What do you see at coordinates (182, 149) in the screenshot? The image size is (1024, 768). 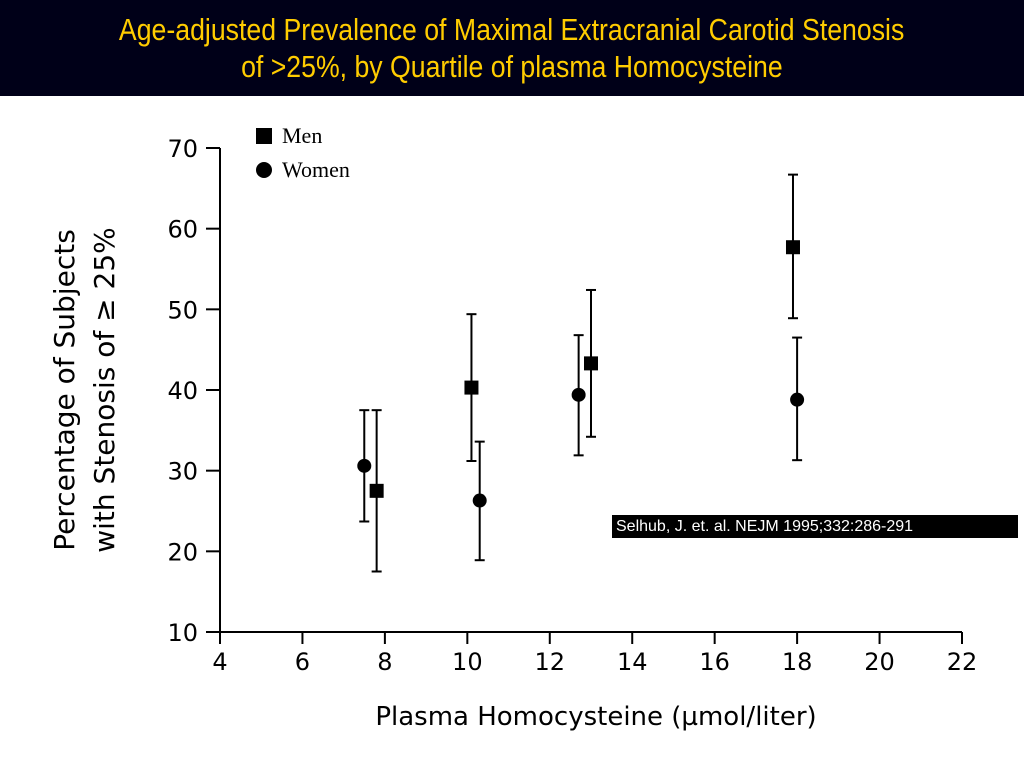 I see `y-tick-label: 70` at bounding box center [182, 149].